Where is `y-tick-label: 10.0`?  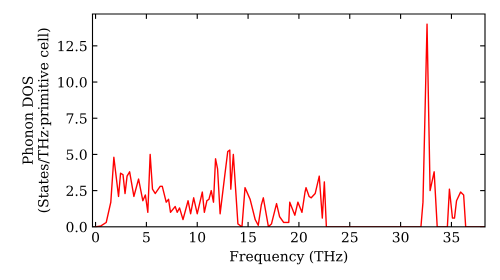 y-tick-label: 10.0 is located at coordinates (72, 82).